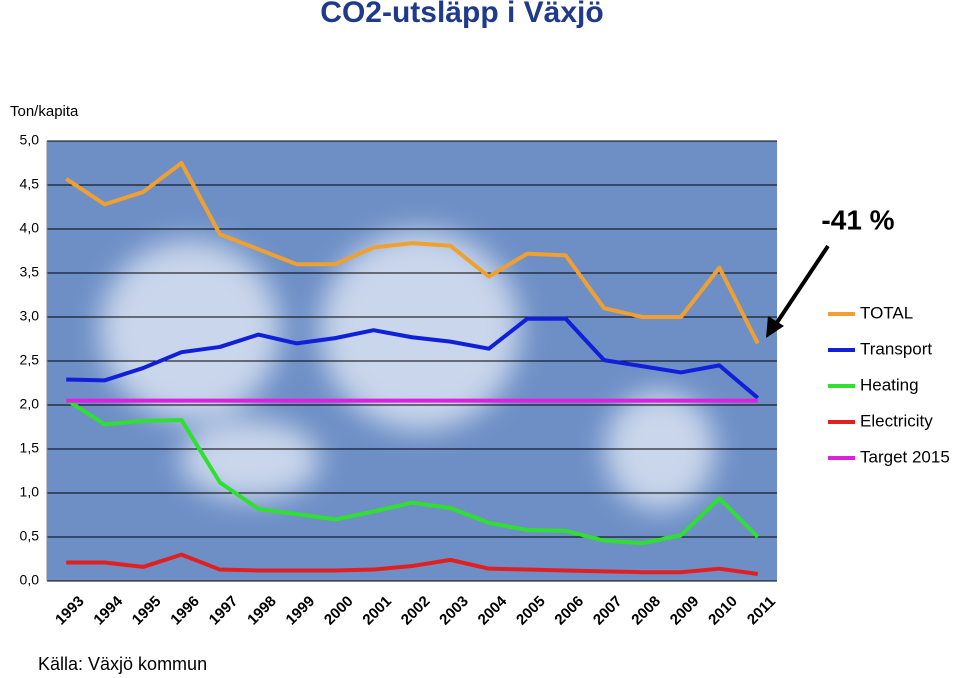 This screenshot has width=960, height=678. Describe the element at coordinates (454, 611) in the screenshot. I see `x-tick-label: 2003` at that location.